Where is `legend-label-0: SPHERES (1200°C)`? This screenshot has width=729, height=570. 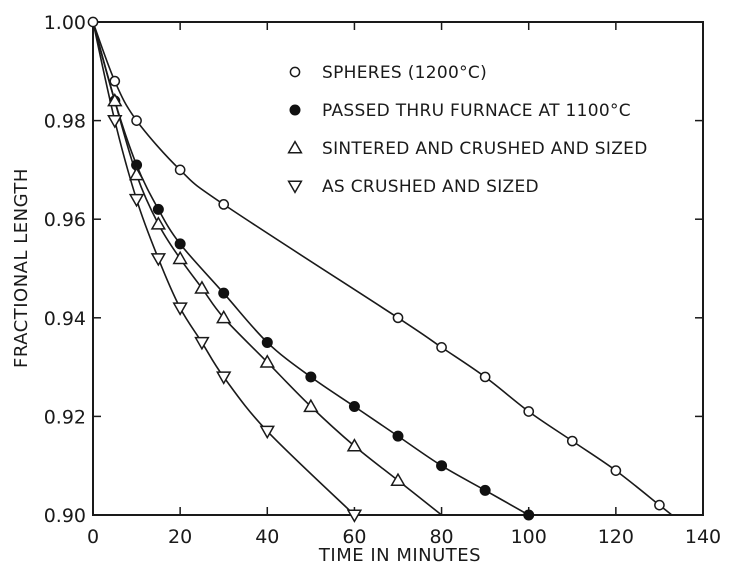 legend-label-0: SPHERES (1200°C) is located at coordinates (404, 73).